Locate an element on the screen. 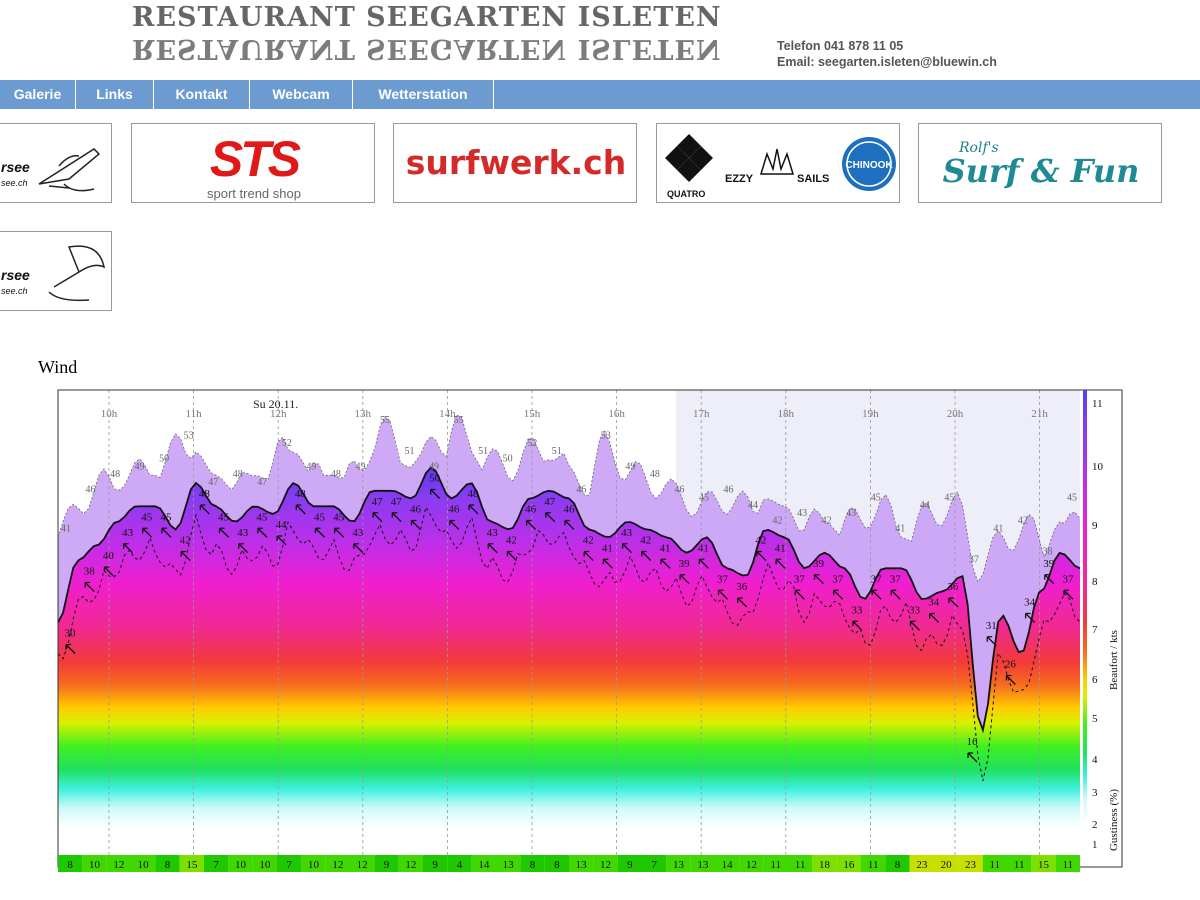  gustiness-value: 15 is located at coordinates (1044, 865).